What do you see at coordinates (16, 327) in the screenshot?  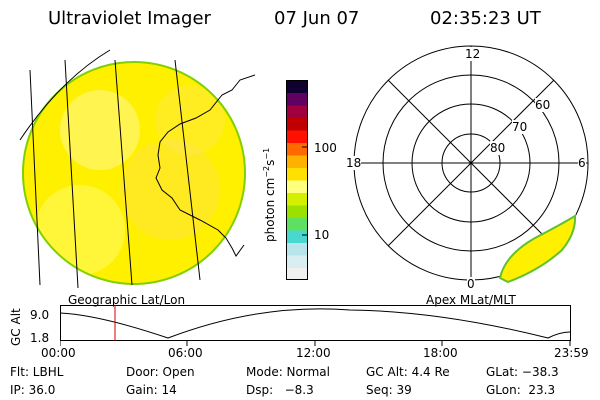 I see `altitude-ylabel: GC Alt` at bounding box center [16, 327].